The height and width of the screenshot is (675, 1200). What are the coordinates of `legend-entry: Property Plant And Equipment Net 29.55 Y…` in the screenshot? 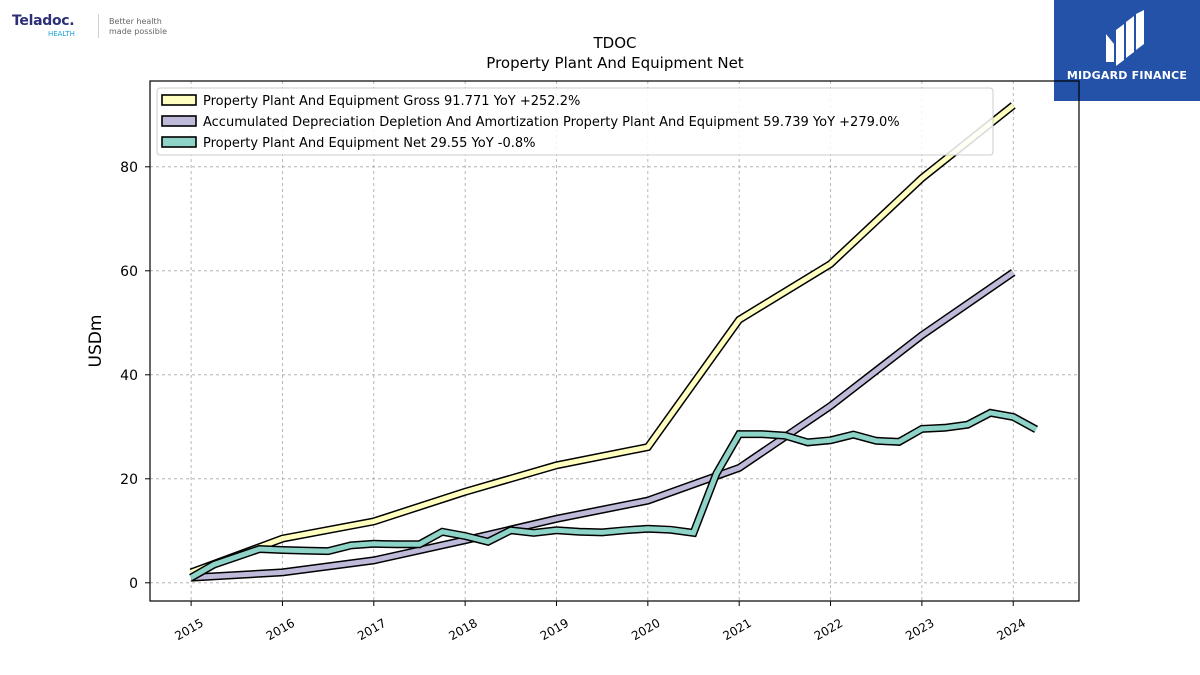 It's located at (369, 143).